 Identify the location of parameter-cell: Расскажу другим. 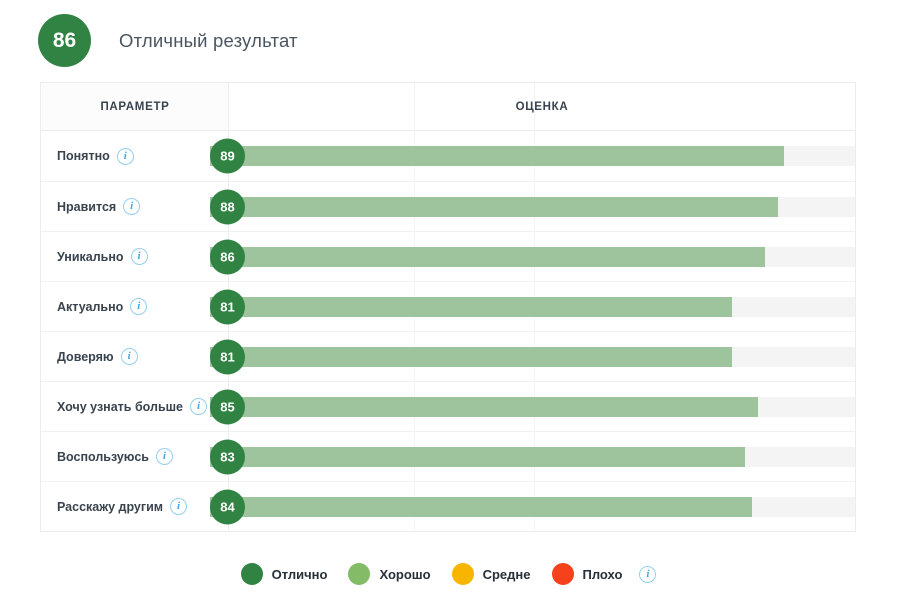
(135, 506).